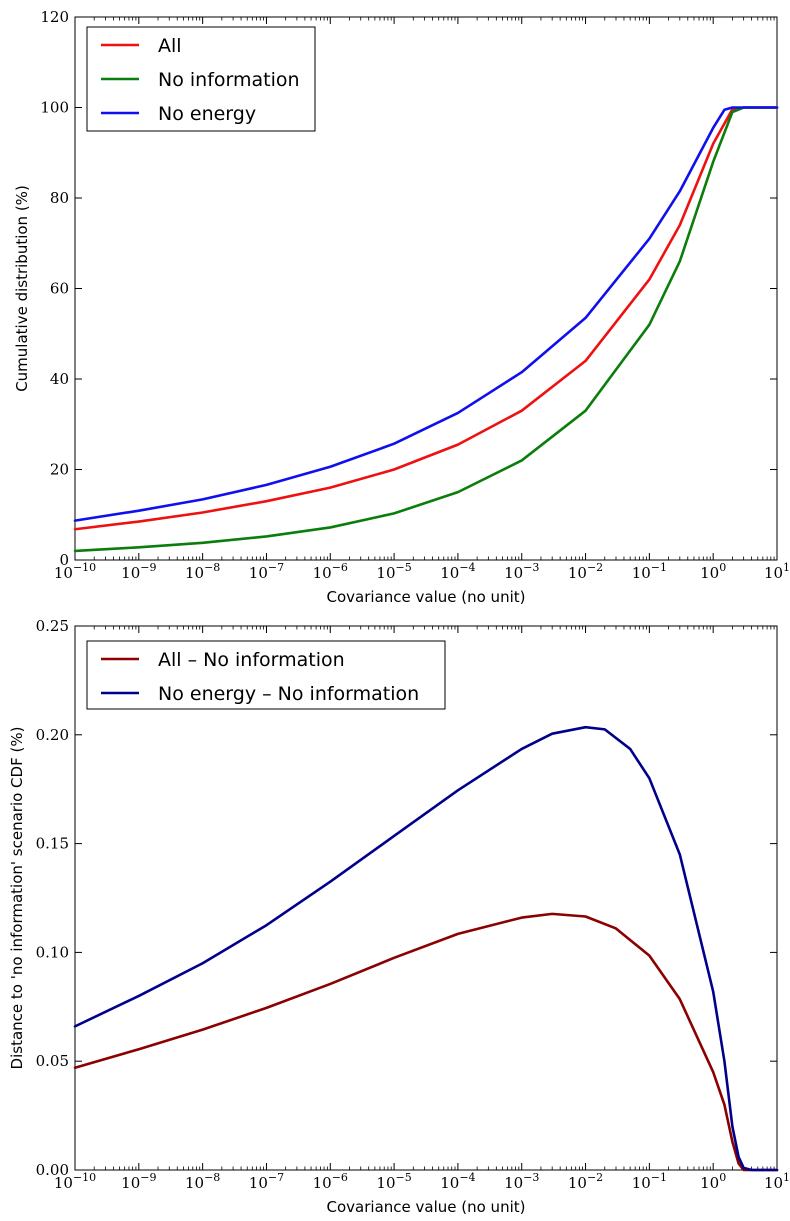 This screenshot has height=1221, width=790. Describe the element at coordinates (52, 735) in the screenshot. I see `y-tick-label: 0.20` at that location.